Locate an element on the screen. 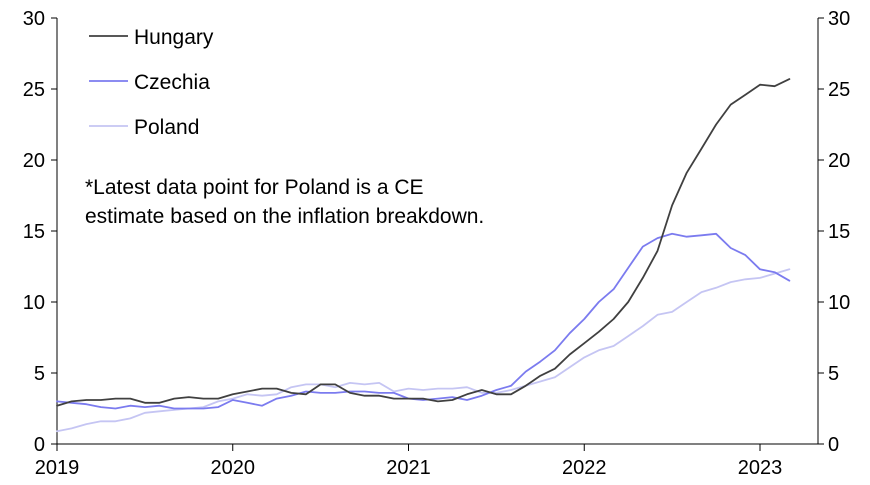 The image size is (870, 485). x-tick-label: 2023 is located at coordinates (760, 468).